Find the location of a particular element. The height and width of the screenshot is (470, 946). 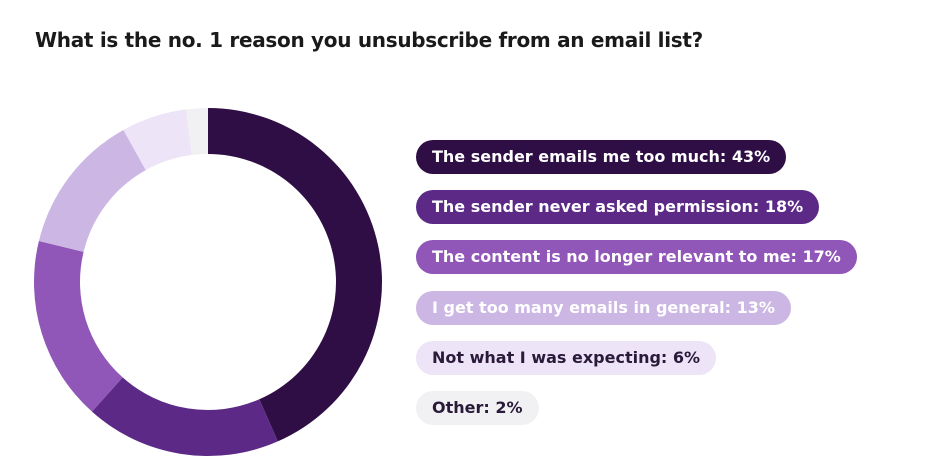

legend-label: I get too many emails in general: 13% is located at coordinates (603, 307).